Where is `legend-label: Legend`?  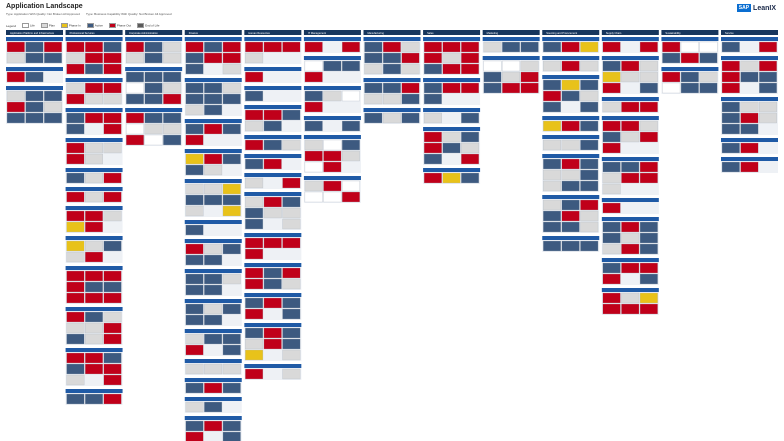 legend-label: Legend is located at coordinates (11, 25).